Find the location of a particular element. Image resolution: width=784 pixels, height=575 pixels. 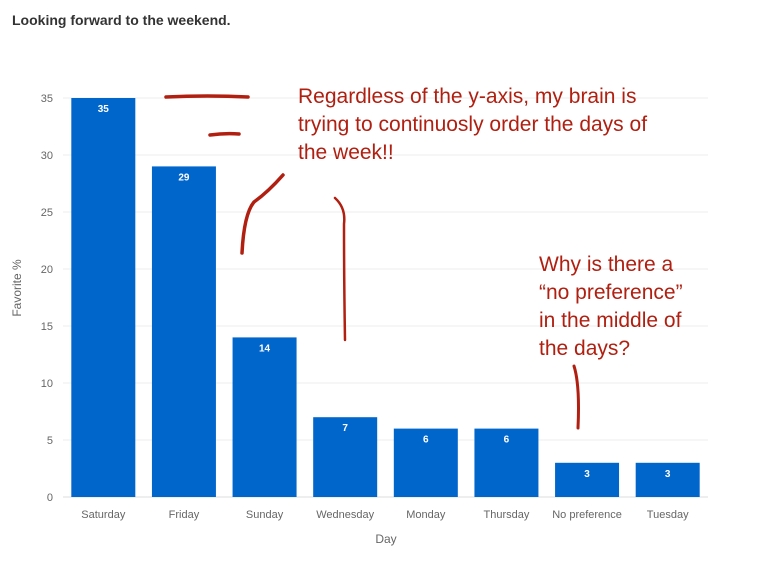

x-tick-label: Monday is located at coordinates (426, 515).